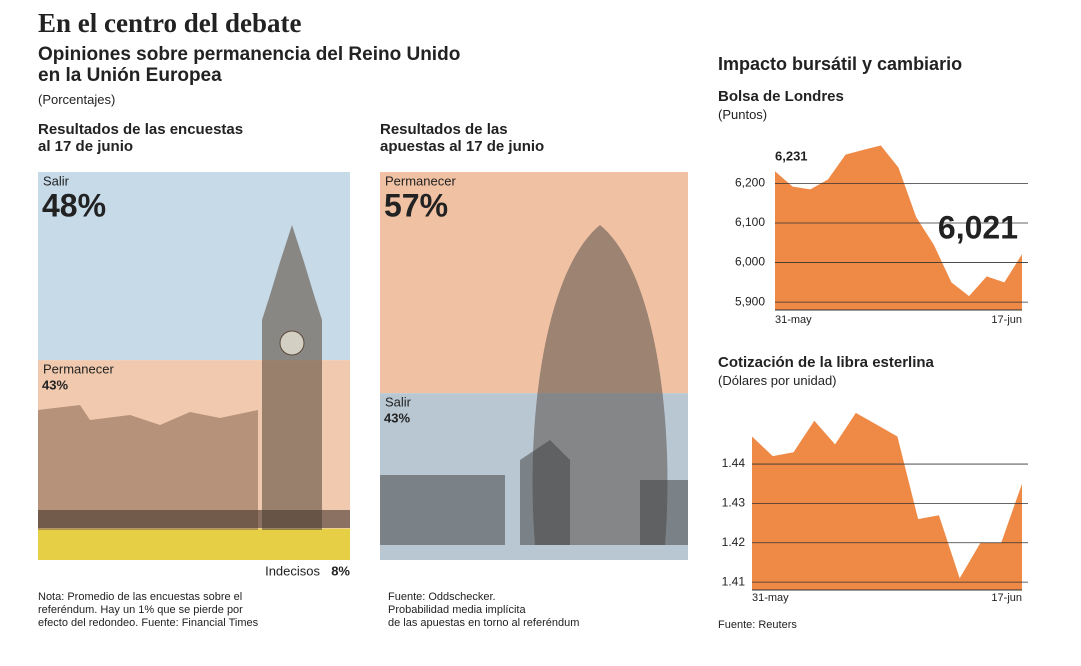 This screenshot has width=1081, height=666. I want to click on value-label: 57%, so click(416, 205).